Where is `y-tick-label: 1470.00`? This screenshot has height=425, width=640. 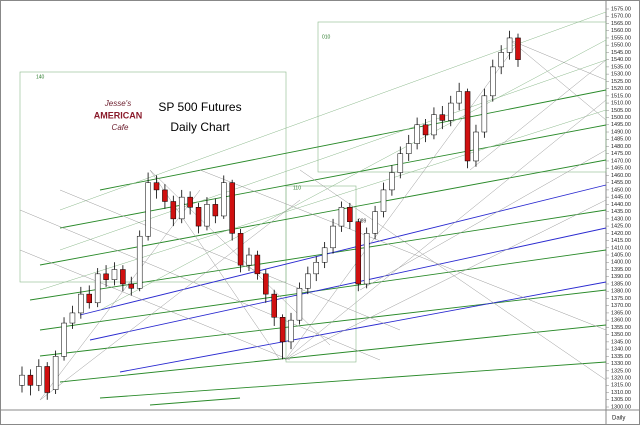
y-tick-label: 1470.00 is located at coordinates (621, 161).